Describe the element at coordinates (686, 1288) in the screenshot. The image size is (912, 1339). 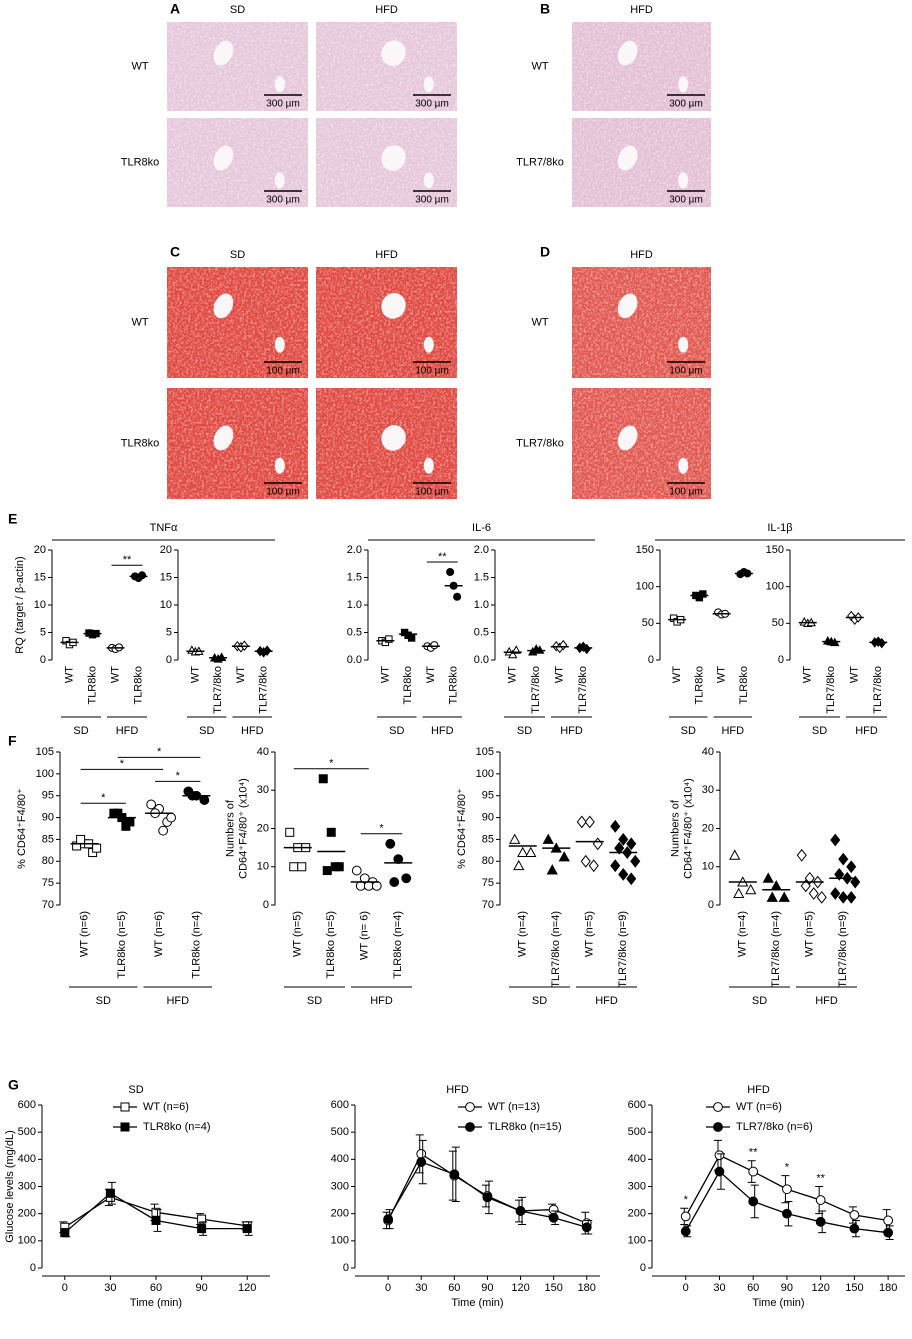
I see `x-tick-label: 0` at that location.